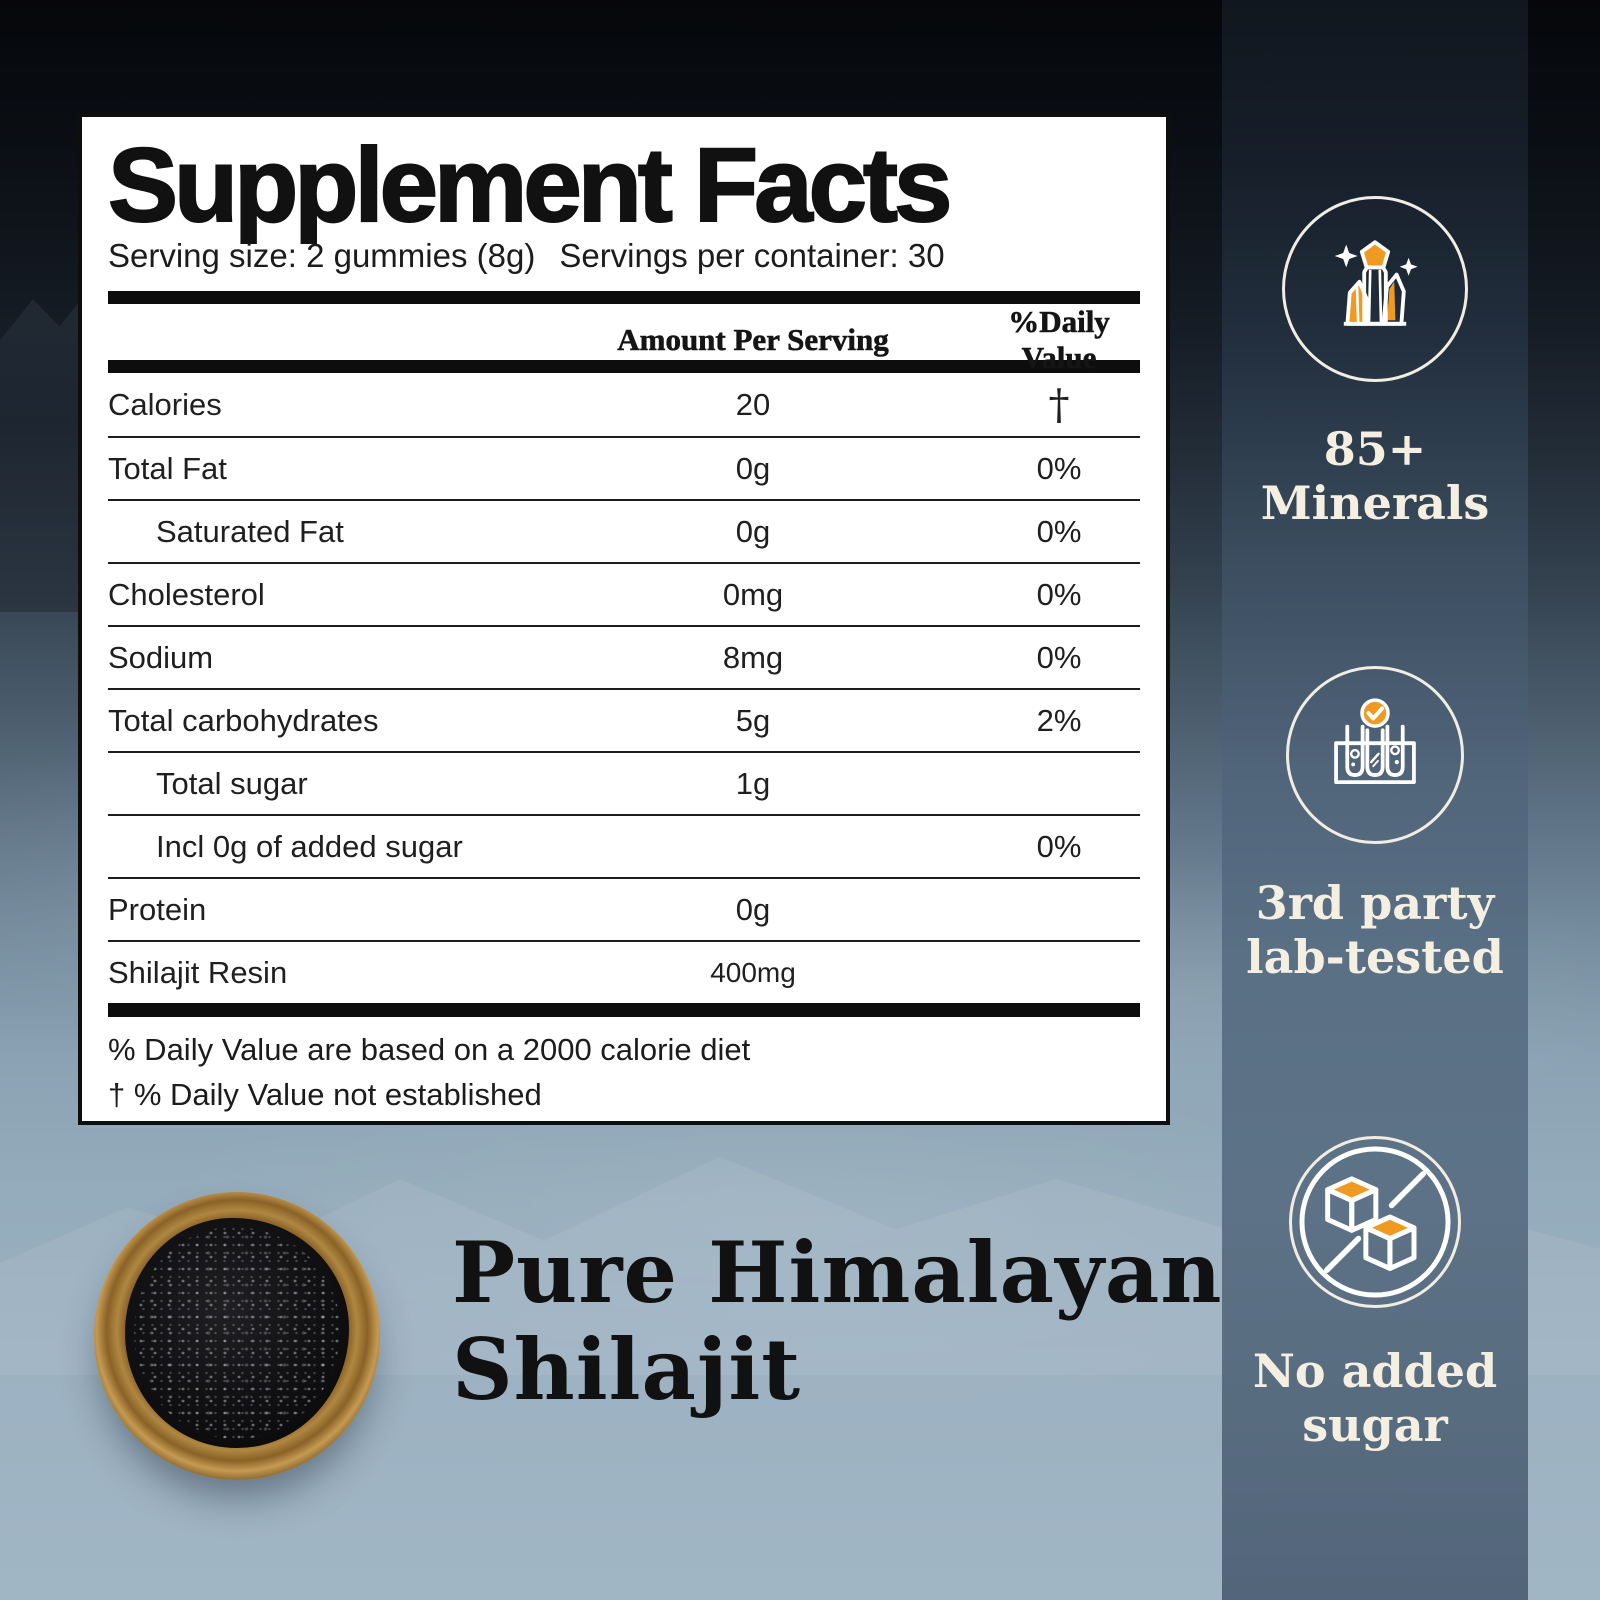 The image size is (1600, 1600). I want to click on feature-minerals: 85+ Minerals, so click(1375, 363).